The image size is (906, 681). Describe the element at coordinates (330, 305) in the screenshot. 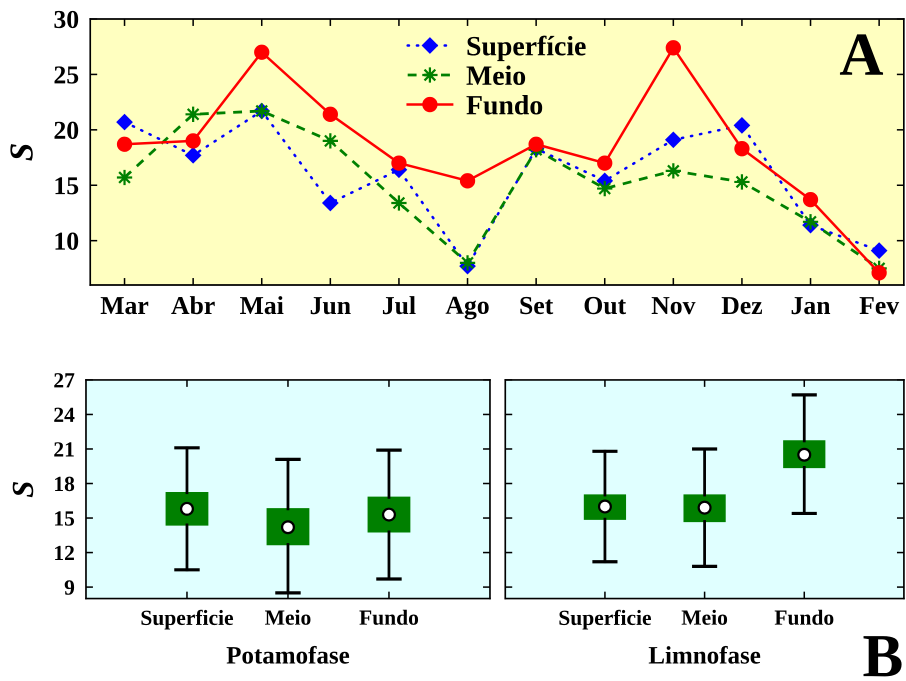

I see `x-tick-label: Jun` at that location.